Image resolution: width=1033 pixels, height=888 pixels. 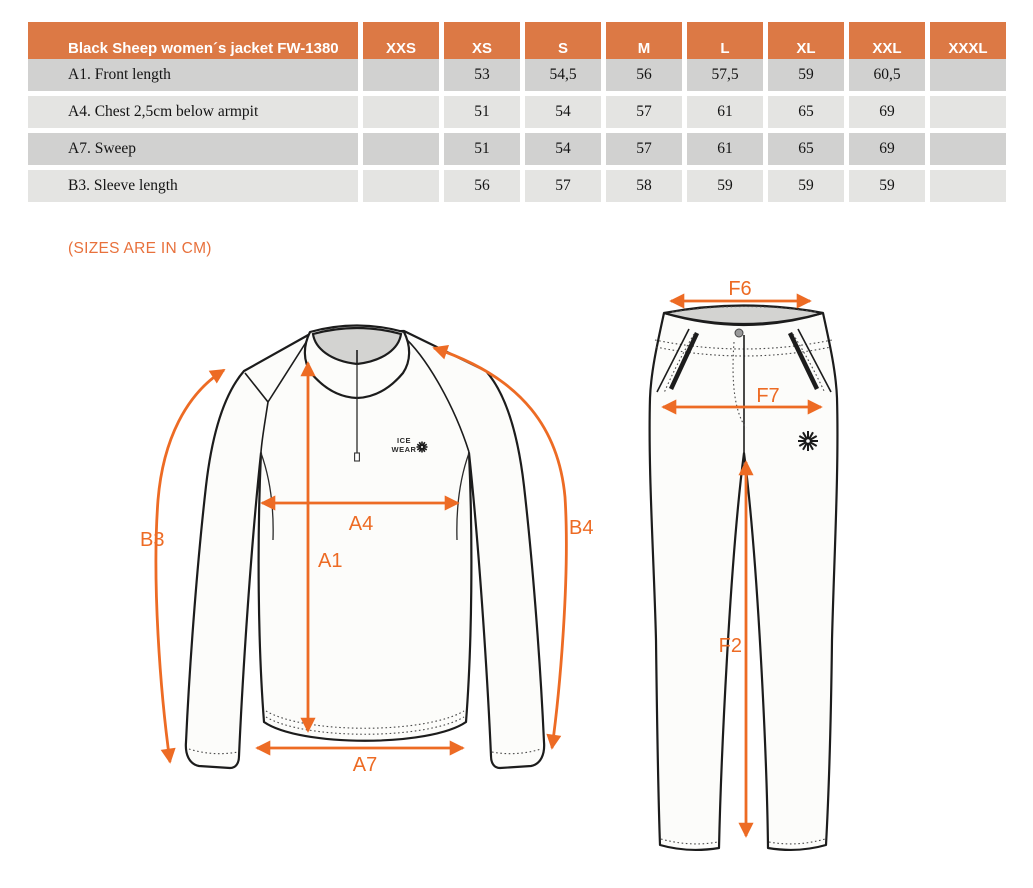 What do you see at coordinates (689, 841) in the screenshot?
I see `left-leg-hem-stitch` at bounding box center [689, 841].